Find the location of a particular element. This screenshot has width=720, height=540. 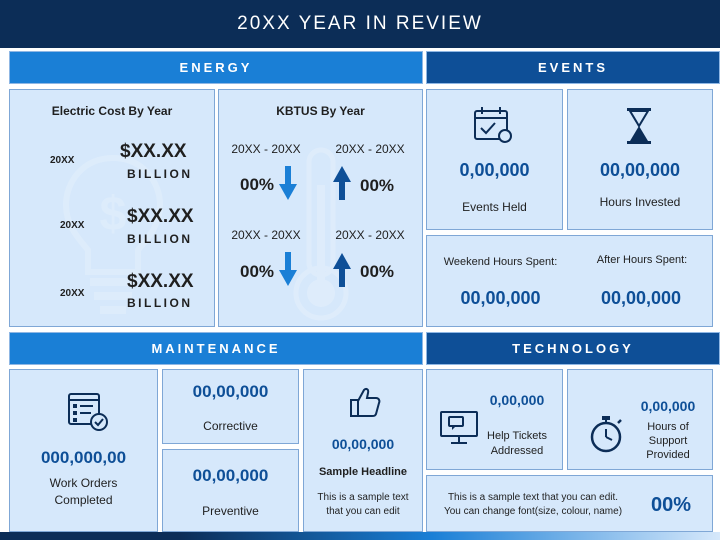

preventive-value: 00,00,000 is located at coordinates (230, 475).